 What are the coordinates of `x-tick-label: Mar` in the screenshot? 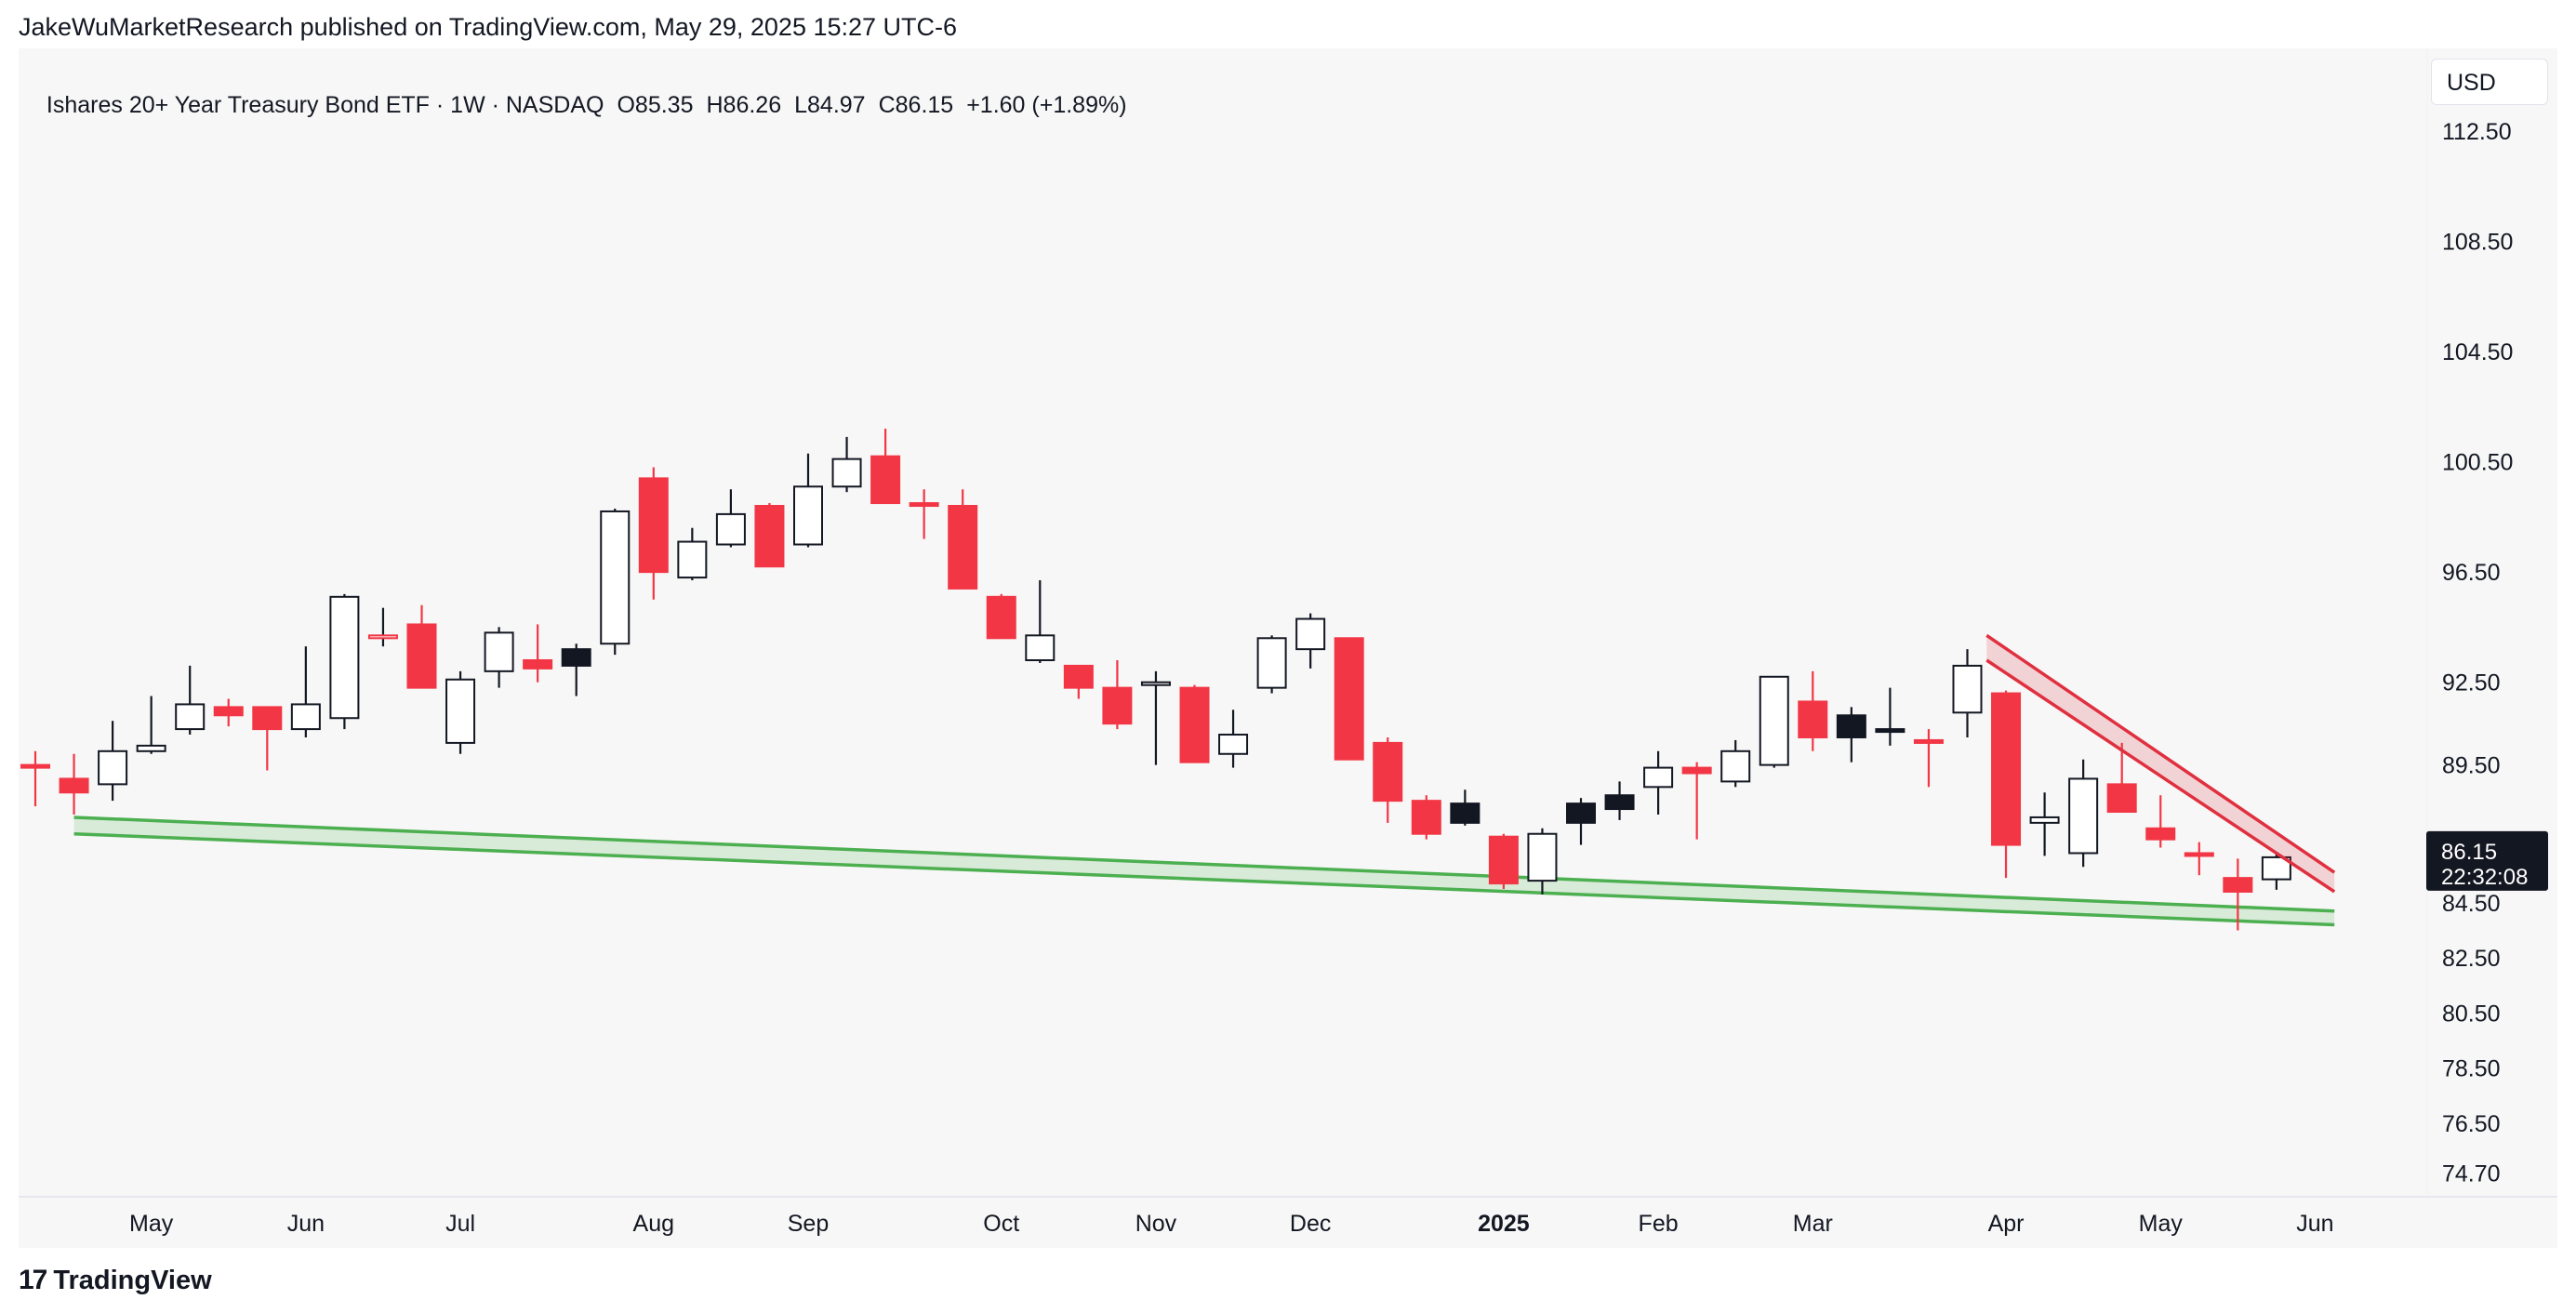 It's located at (1813, 1224).